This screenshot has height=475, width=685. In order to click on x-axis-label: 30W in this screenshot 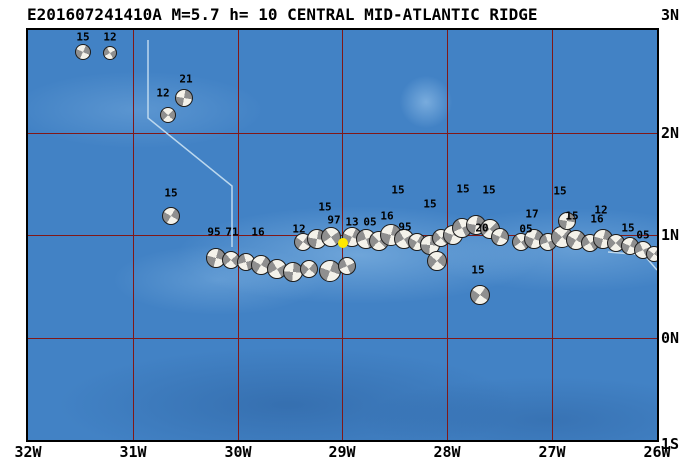, I will do `click(238, 452)`.